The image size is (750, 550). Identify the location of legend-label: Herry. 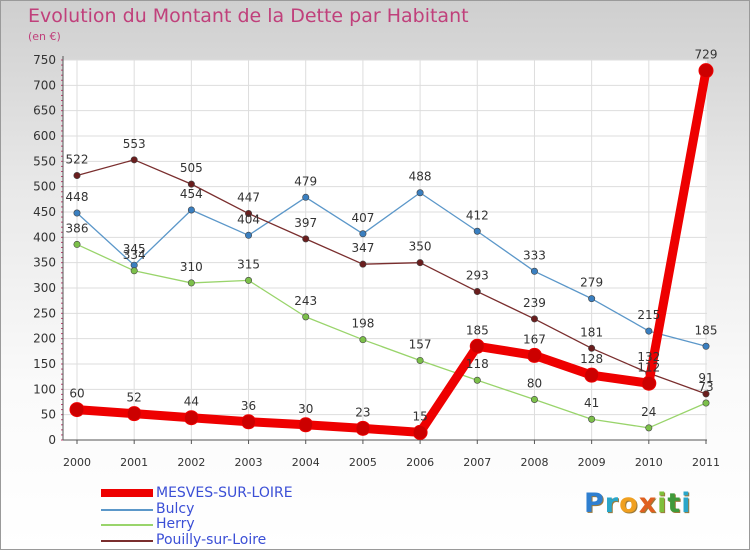
(175, 524).